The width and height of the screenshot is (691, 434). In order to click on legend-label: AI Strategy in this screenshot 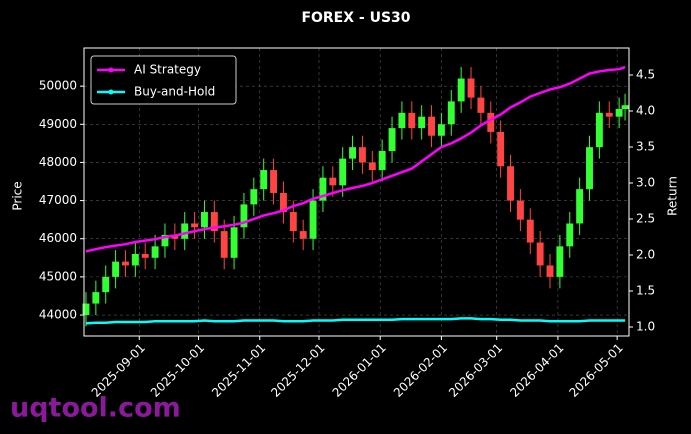, I will do `click(167, 70)`.